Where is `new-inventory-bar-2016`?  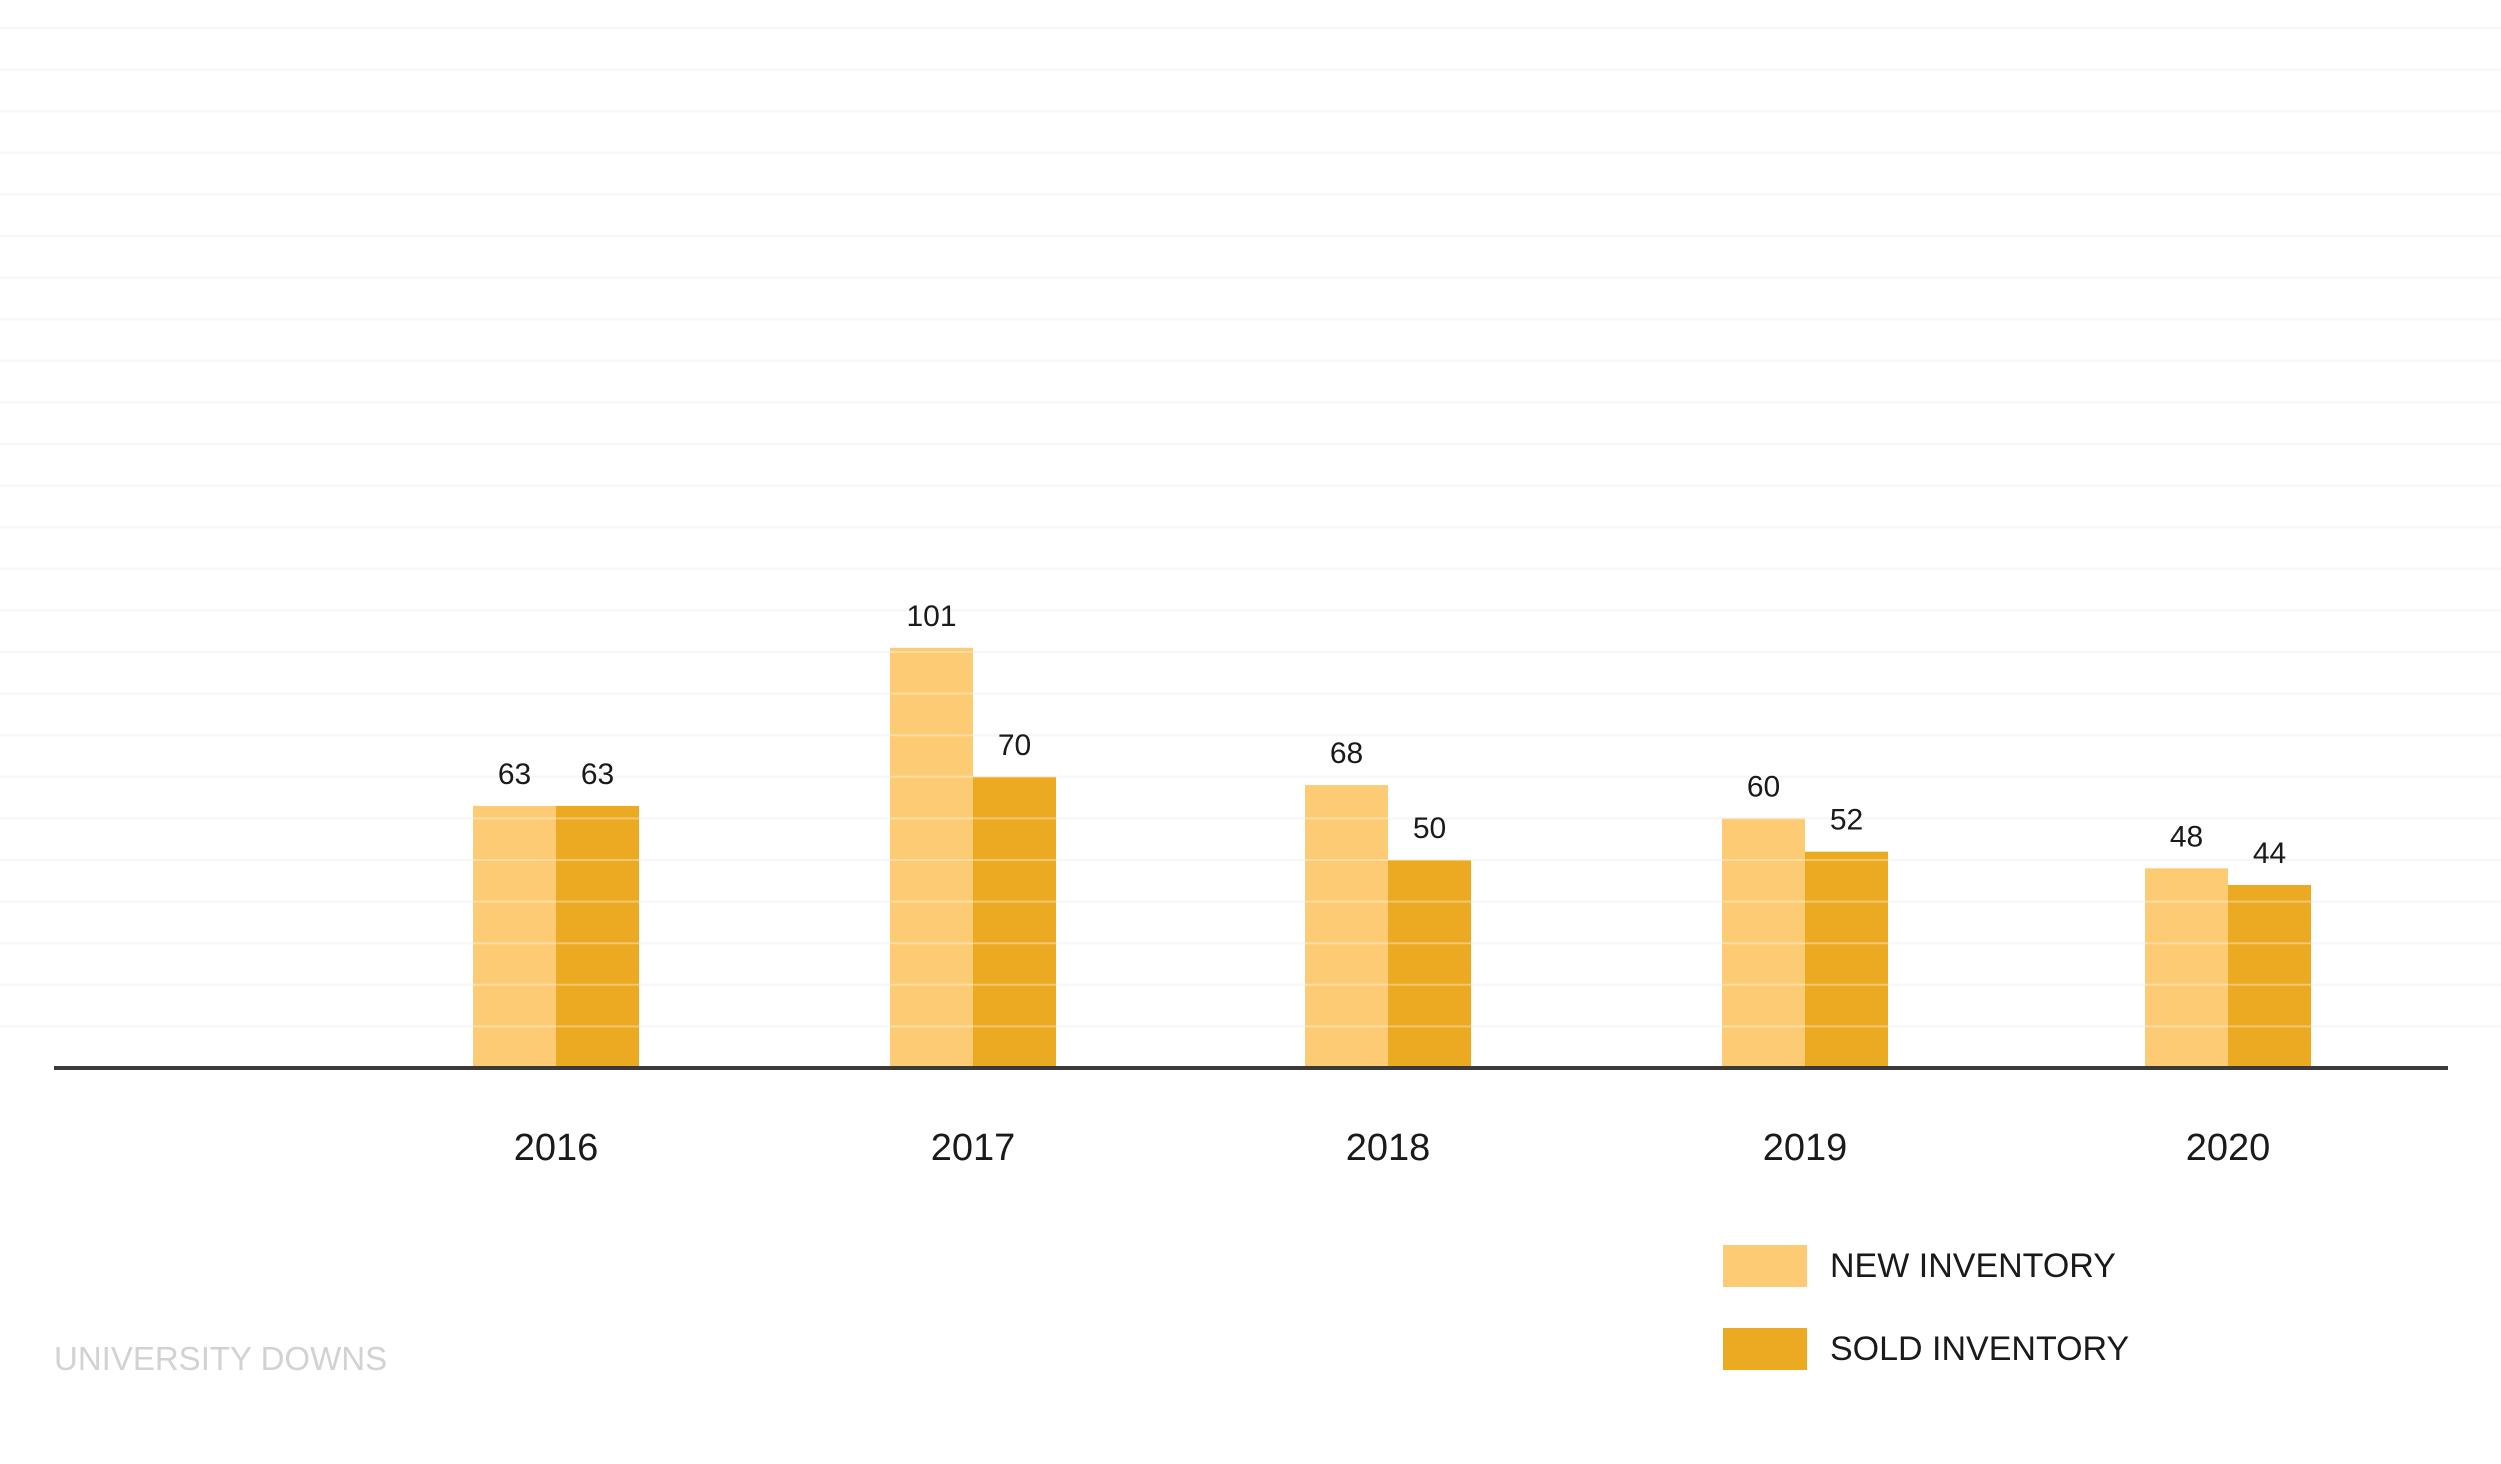 new-inventory-bar-2016 is located at coordinates (514, 936).